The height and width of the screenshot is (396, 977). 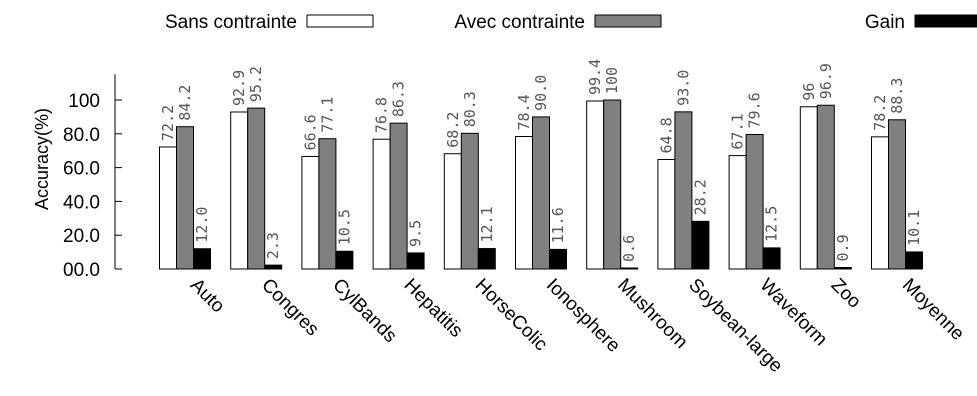 I want to click on legend: Sans contrainte Avec contrainte Gain, so click(x=571, y=22).